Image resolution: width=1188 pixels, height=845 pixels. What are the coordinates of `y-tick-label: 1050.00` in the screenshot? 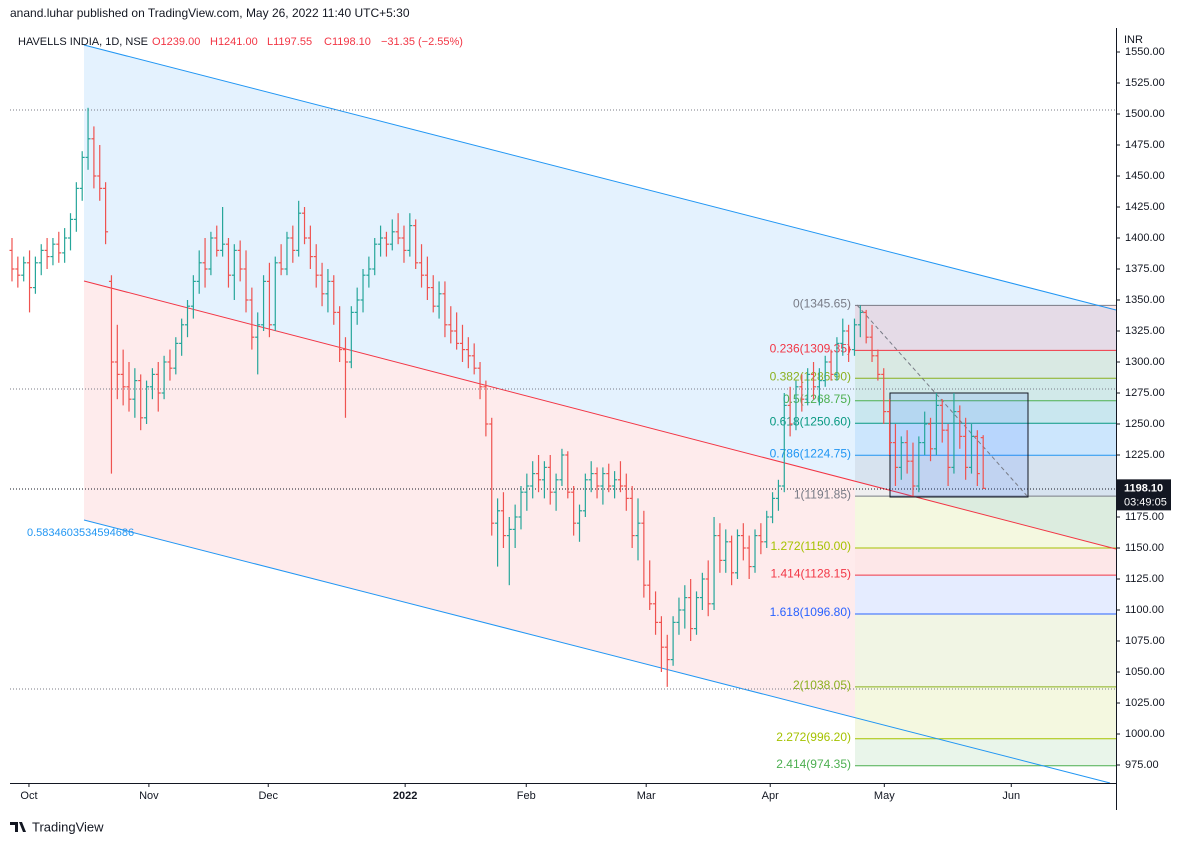 It's located at (1145, 672).